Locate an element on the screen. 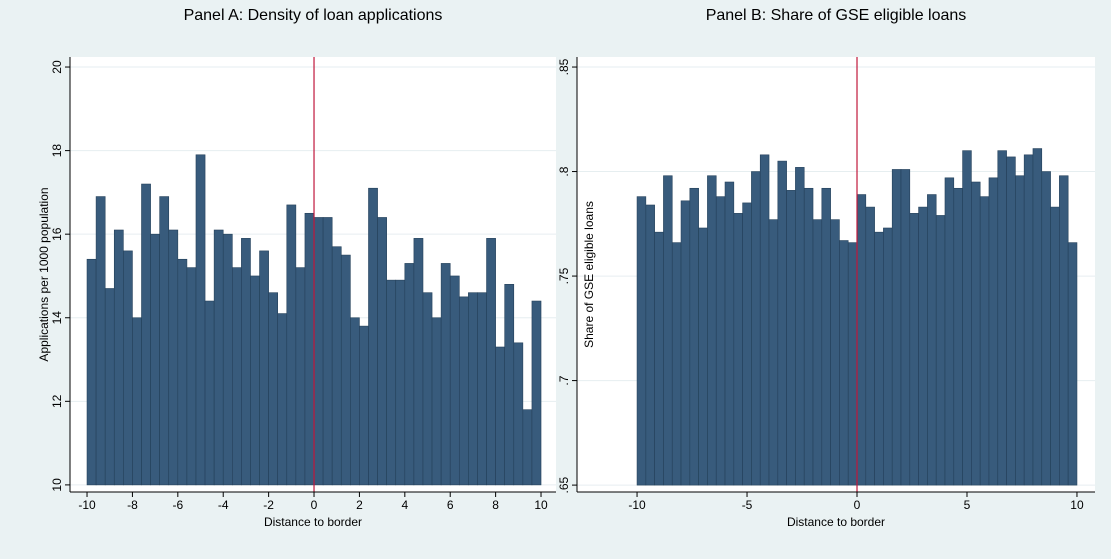 This screenshot has height=559, width=1111. y-axis-title: Share of GSE eligible loans is located at coordinates (589, 274).